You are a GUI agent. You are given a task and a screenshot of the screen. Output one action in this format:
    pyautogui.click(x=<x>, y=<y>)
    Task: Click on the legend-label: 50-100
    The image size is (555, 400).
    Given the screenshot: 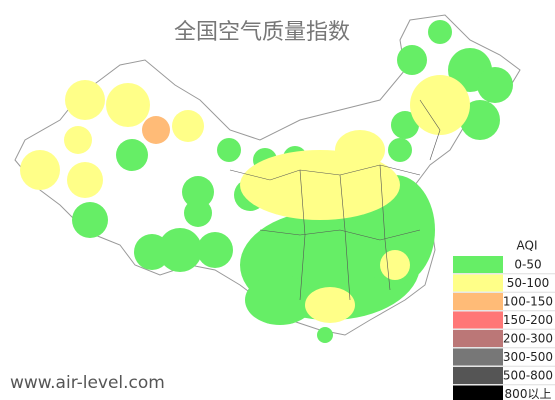 What is the action you would take?
    pyautogui.click(x=528, y=283)
    